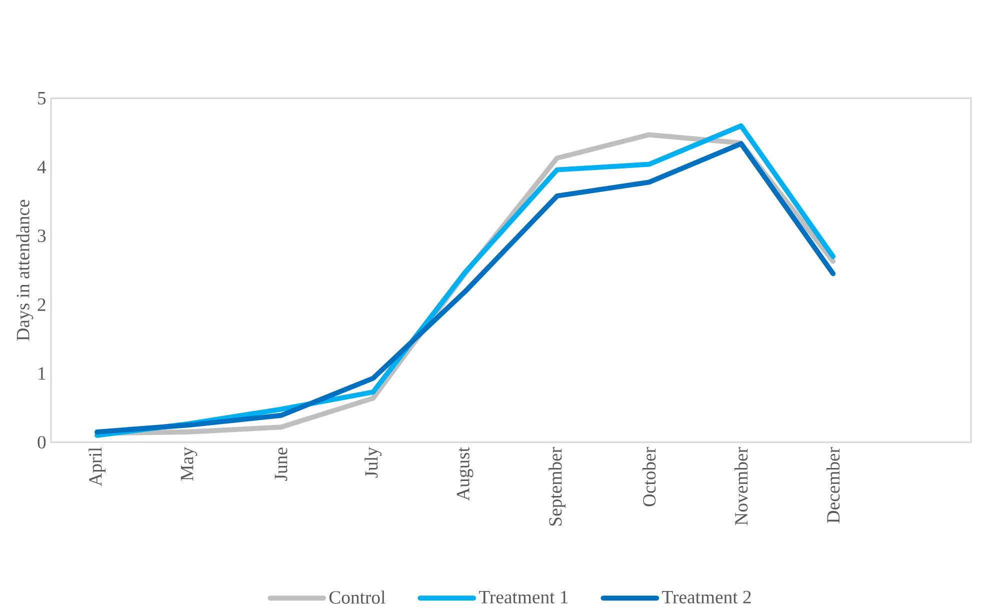 The height and width of the screenshot is (611, 997). What do you see at coordinates (833, 485) in the screenshot?
I see `x-tick-label: December` at bounding box center [833, 485].